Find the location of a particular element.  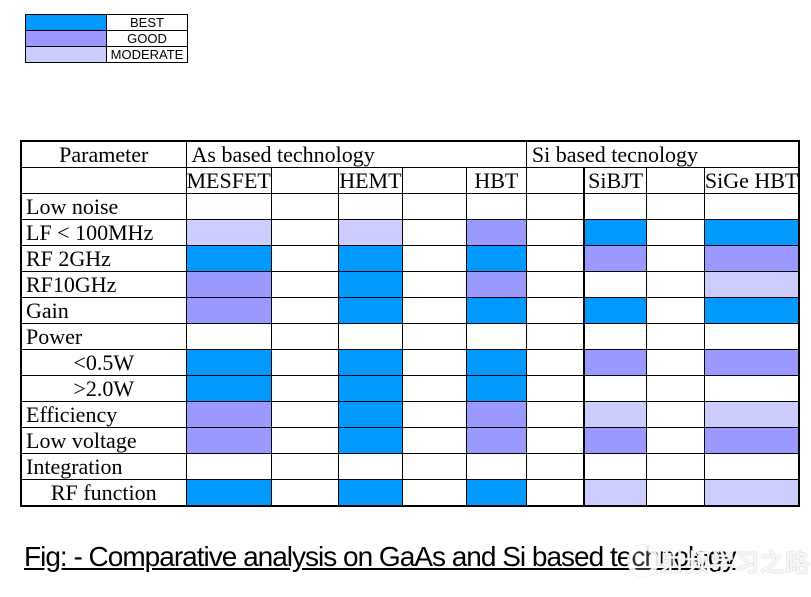

column-header-mesfet: MESFET is located at coordinates (228, 180).